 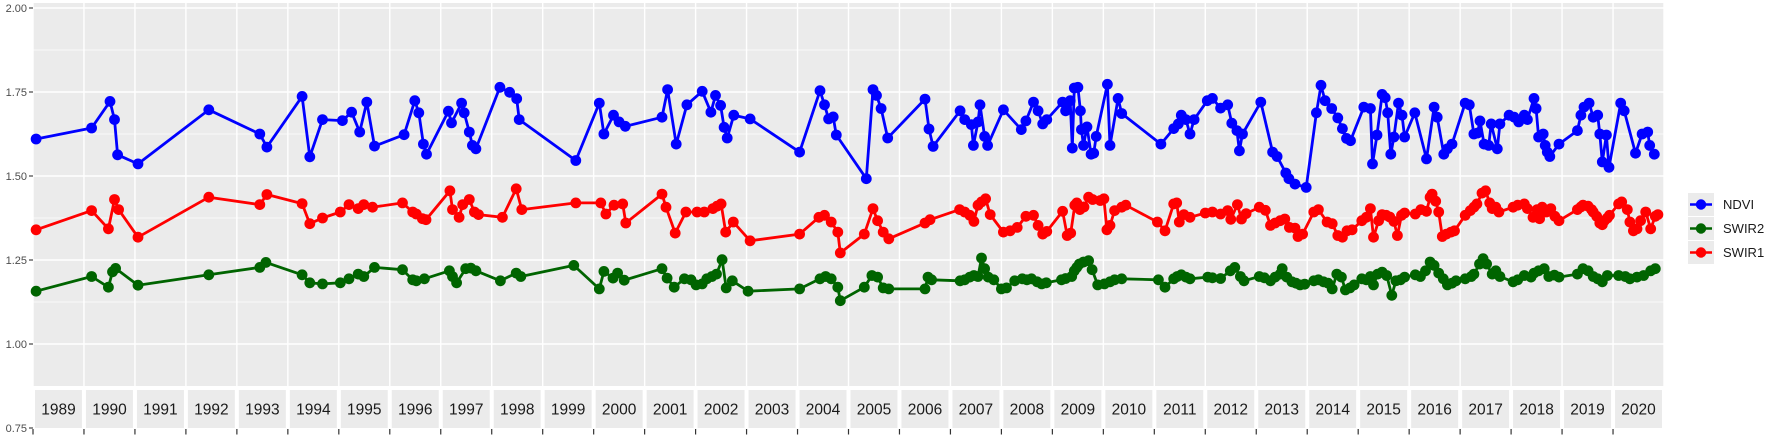 What do you see at coordinates (1743, 252) in the screenshot?
I see `legend-label: SWIR1` at bounding box center [1743, 252].